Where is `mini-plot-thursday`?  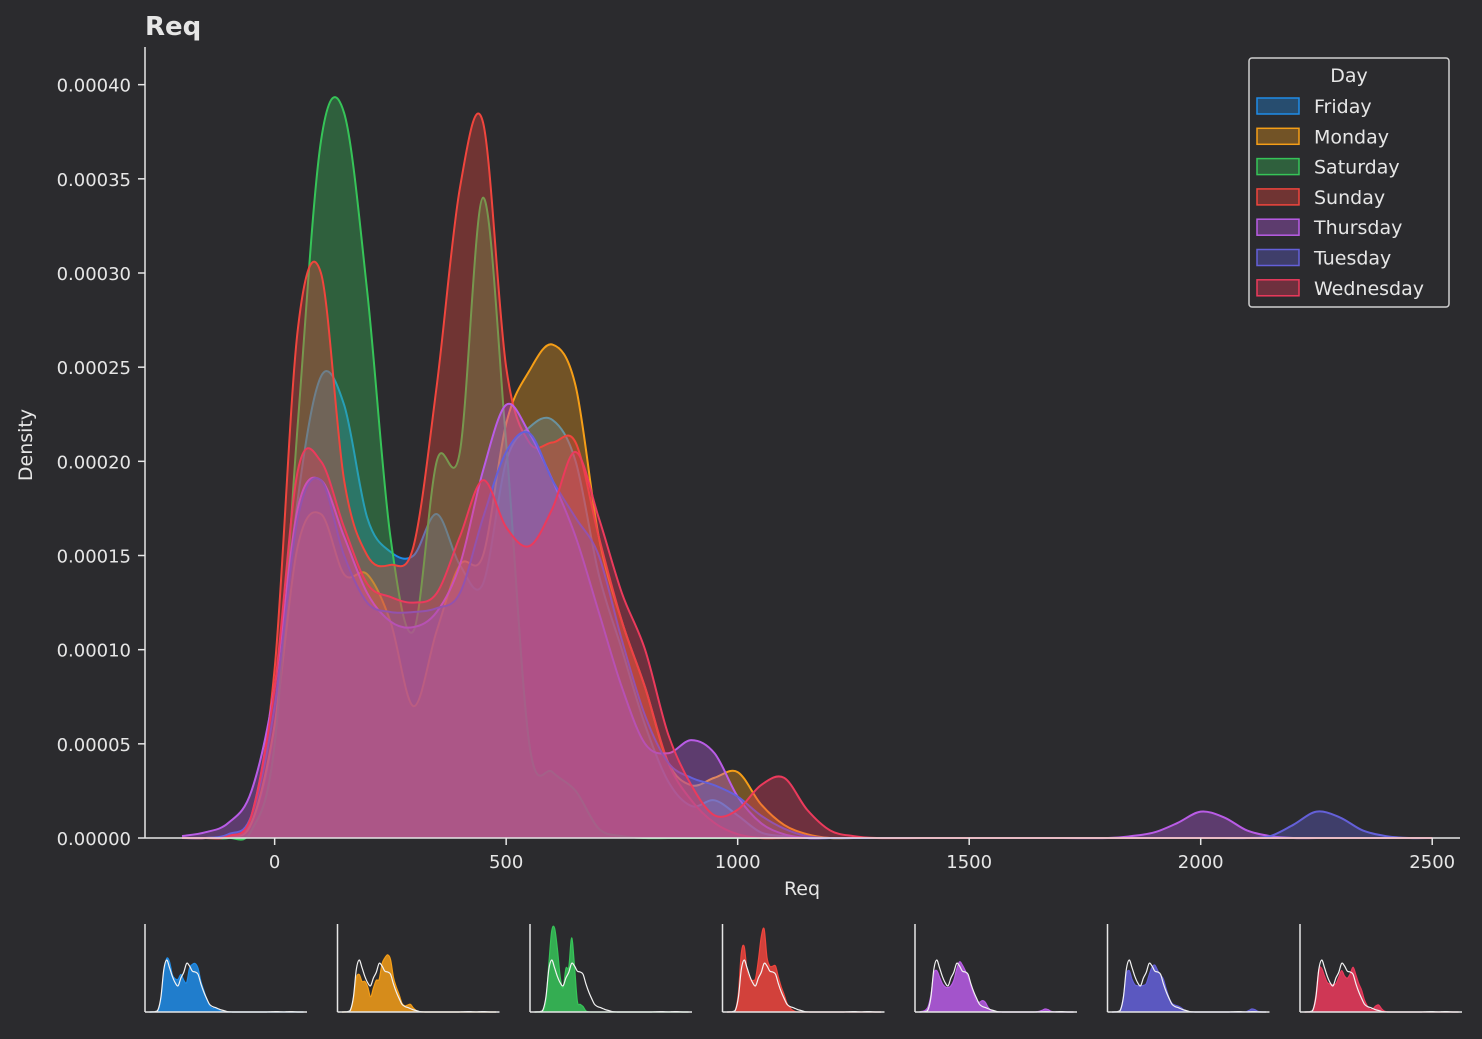 mini-plot-thursday is located at coordinates (995, 968).